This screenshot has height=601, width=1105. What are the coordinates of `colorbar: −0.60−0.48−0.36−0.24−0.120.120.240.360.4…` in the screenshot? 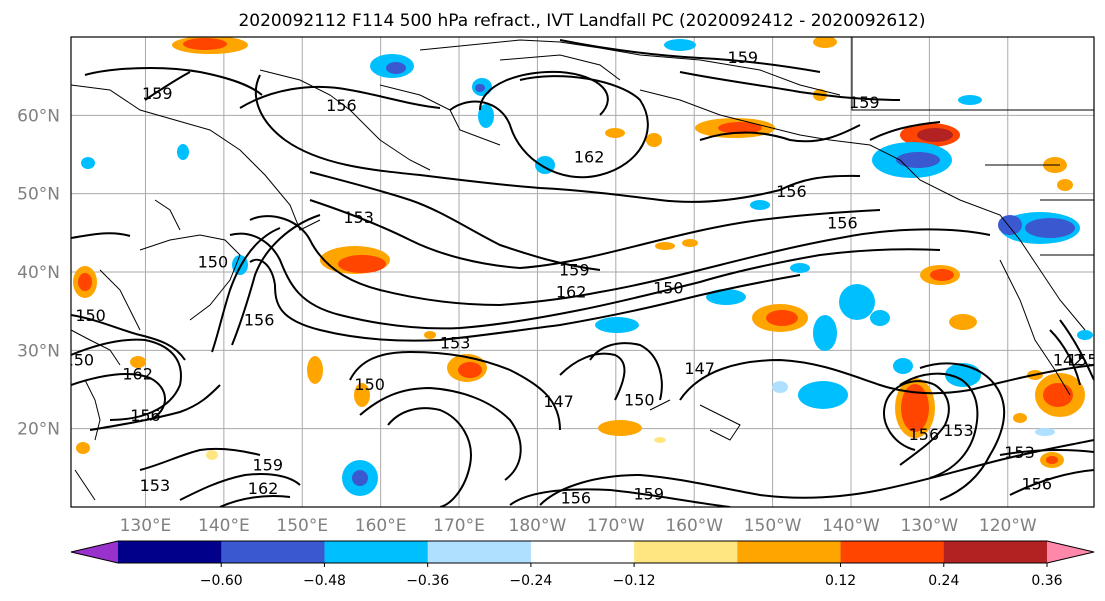 It's located at (582, 564).